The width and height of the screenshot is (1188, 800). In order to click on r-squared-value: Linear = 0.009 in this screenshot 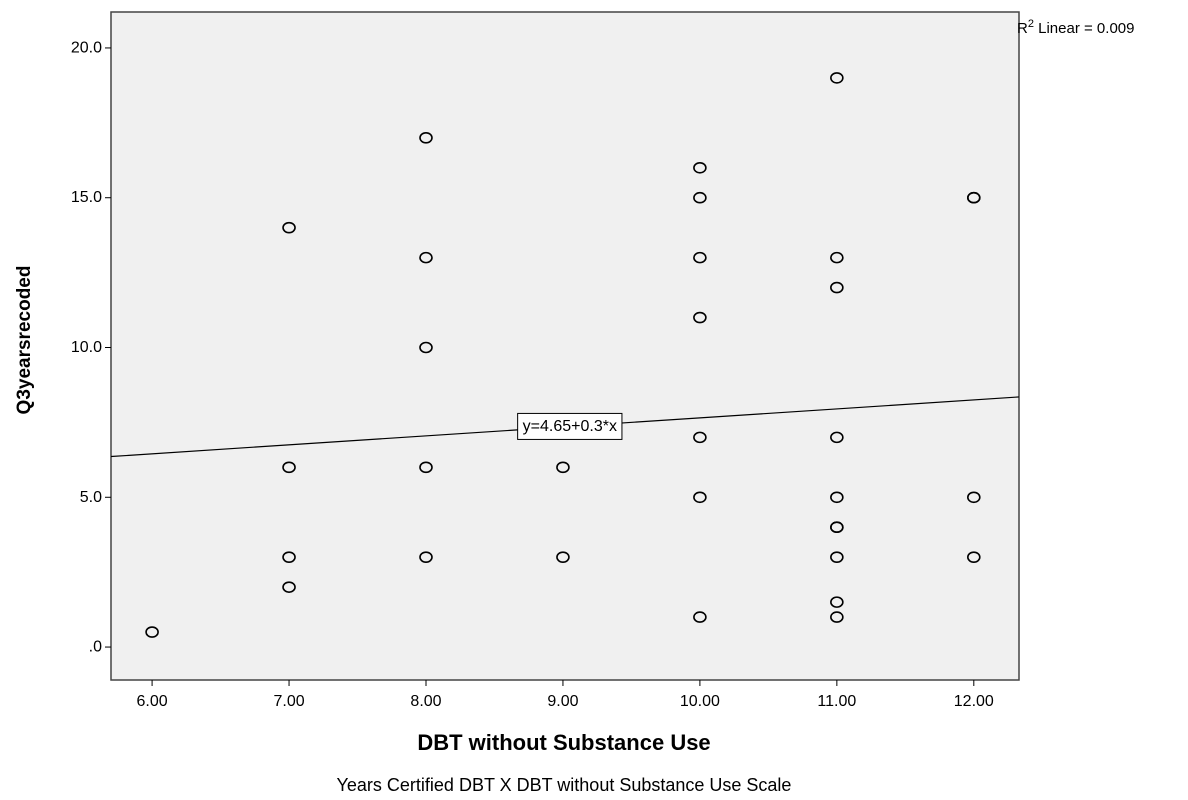, I will do `click(1084, 28)`.